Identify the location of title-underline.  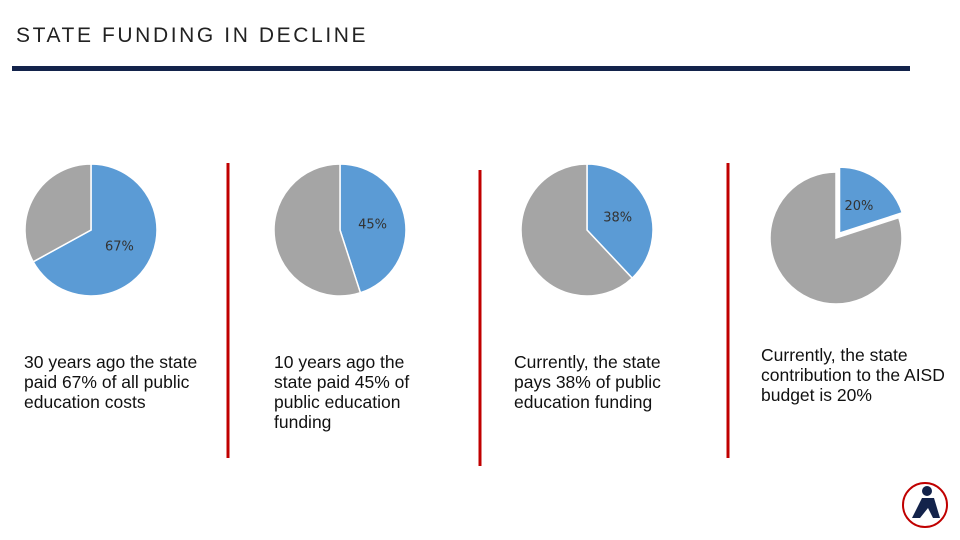
(461, 68).